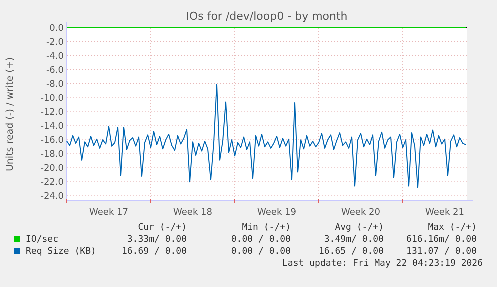  Describe the element at coordinates (55, 57) in the screenshot. I see `y-tick-label: -4.0` at that location.